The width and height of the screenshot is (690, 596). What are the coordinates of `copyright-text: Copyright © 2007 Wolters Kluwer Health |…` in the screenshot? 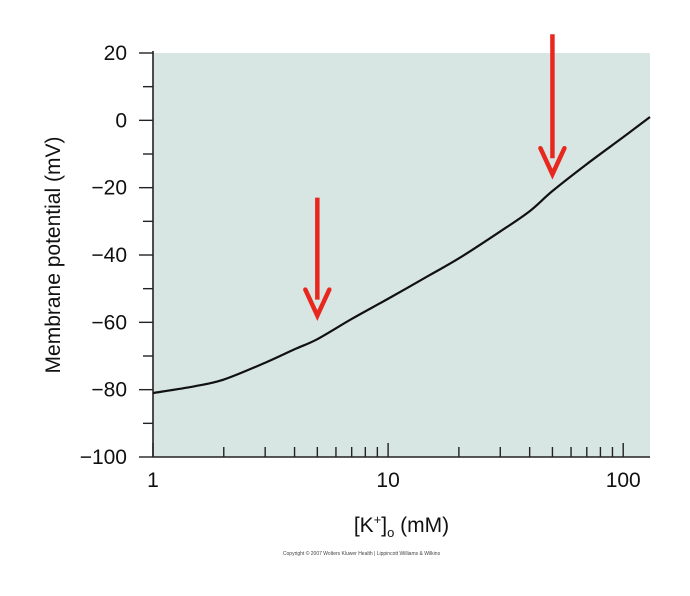 It's located at (362, 553).